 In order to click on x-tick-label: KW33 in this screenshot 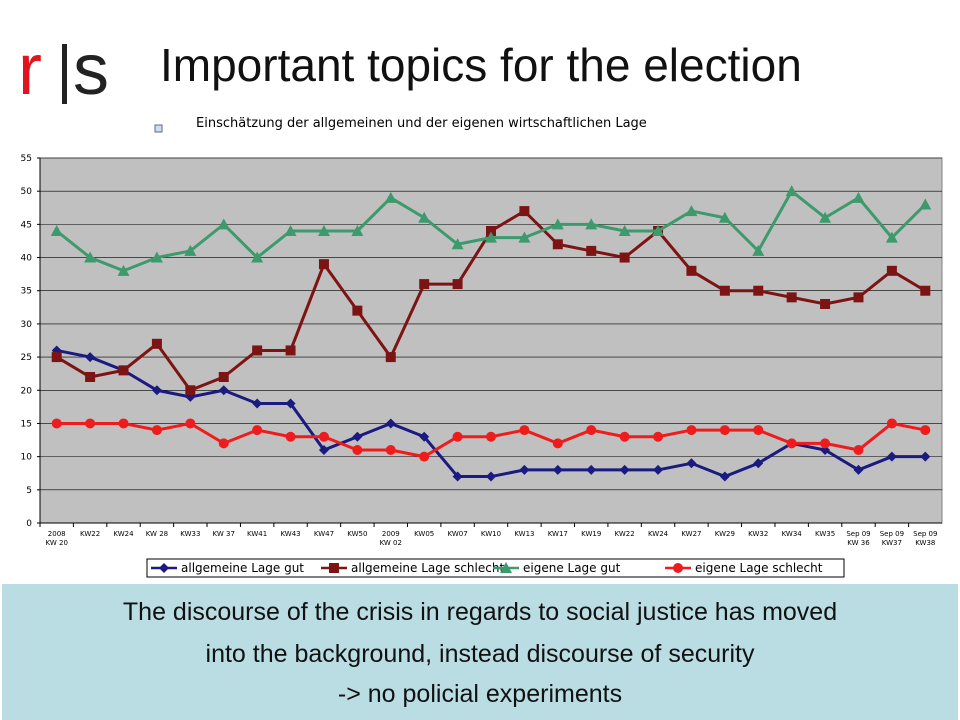, I will do `click(190, 534)`.